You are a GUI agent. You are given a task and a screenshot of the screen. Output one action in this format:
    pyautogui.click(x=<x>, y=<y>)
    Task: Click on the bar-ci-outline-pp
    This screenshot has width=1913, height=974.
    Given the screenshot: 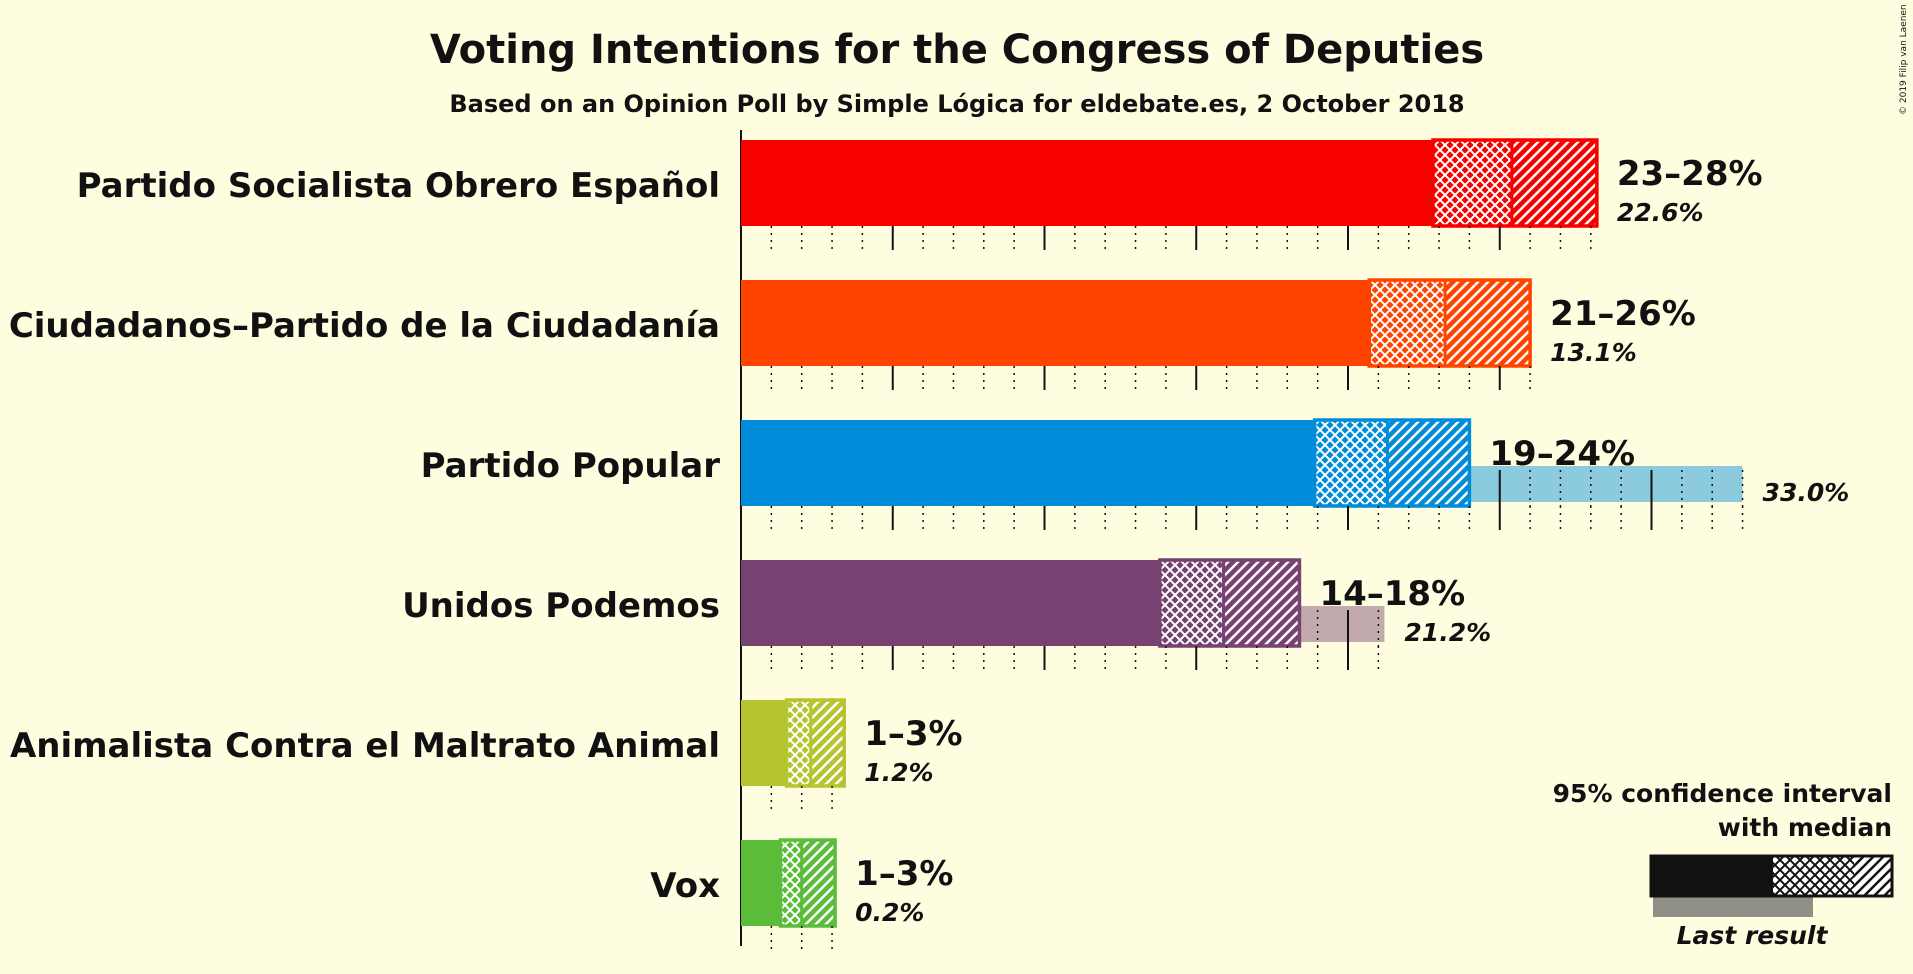 What is the action you would take?
    pyautogui.click(x=1392, y=463)
    